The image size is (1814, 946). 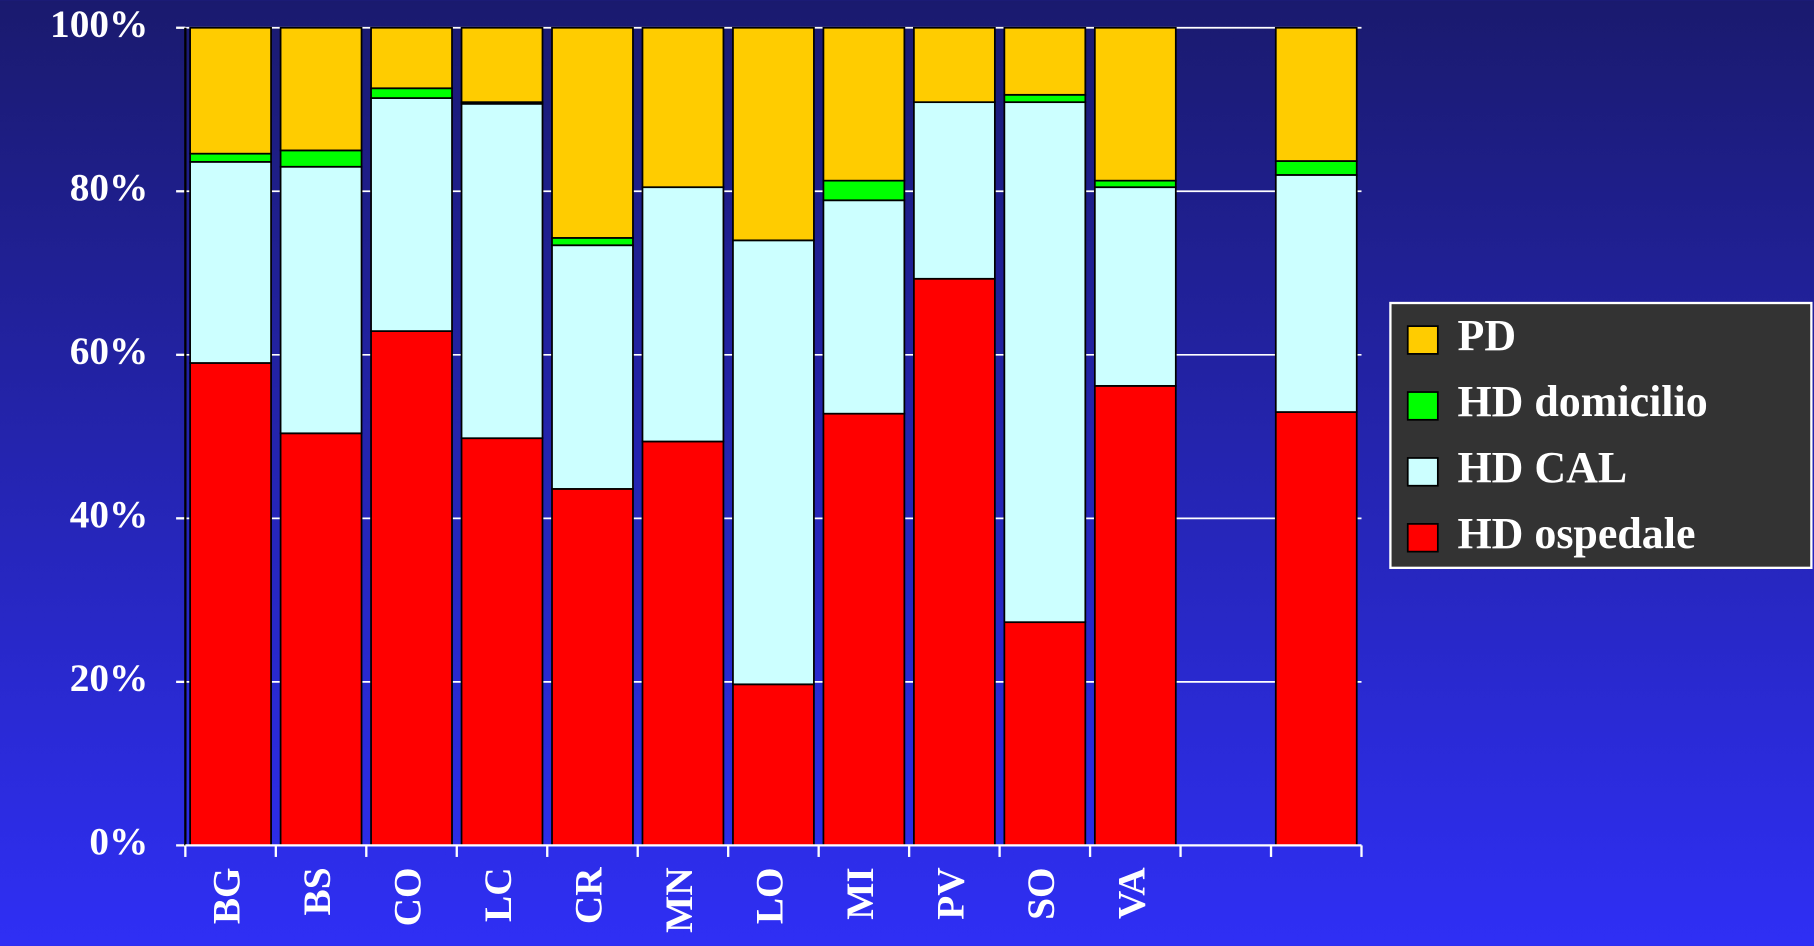 What do you see at coordinates (1582, 401) in the screenshot?
I see `legend-label: HD domicilio` at bounding box center [1582, 401].